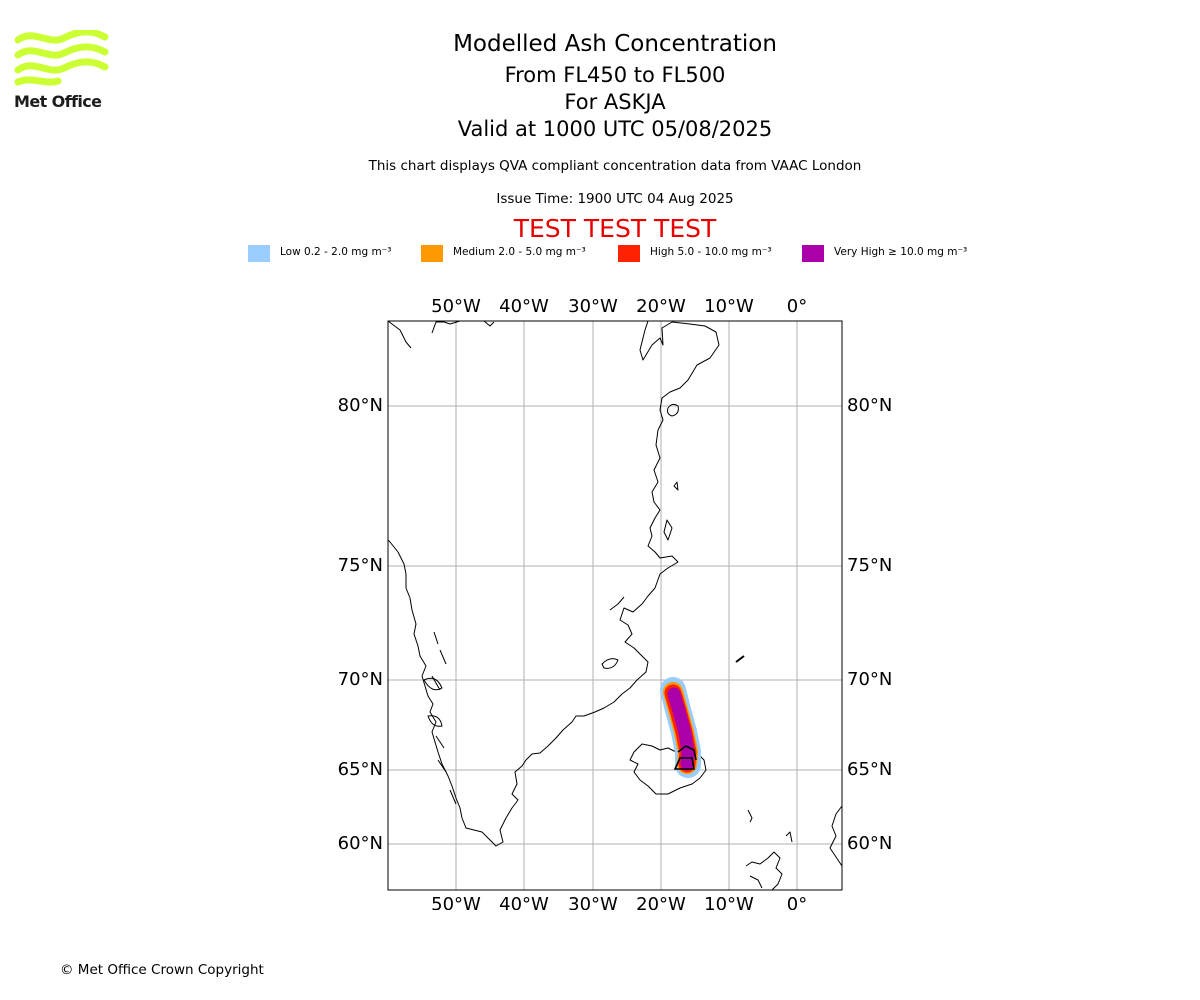  I want to click on ash-plume-very-high, so click(681, 729).